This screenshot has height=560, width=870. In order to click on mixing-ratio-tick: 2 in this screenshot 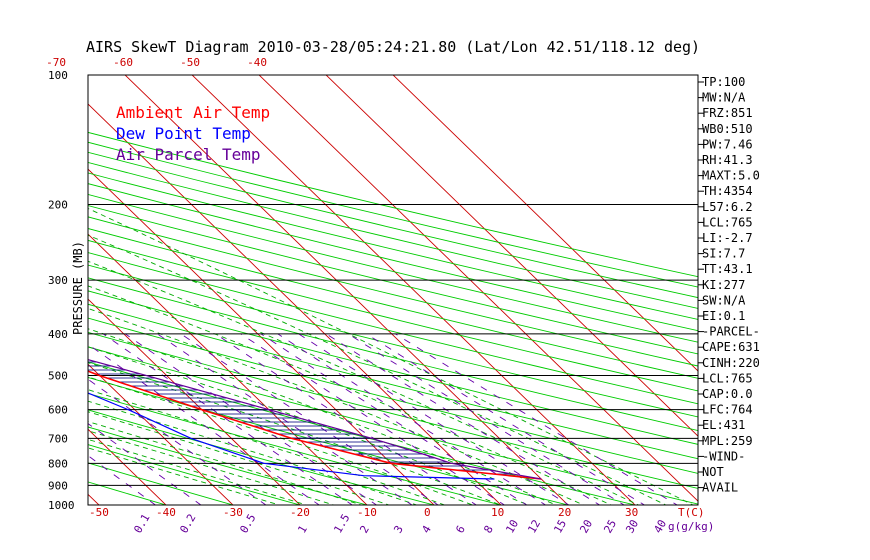, I will do `click(364, 529)`.